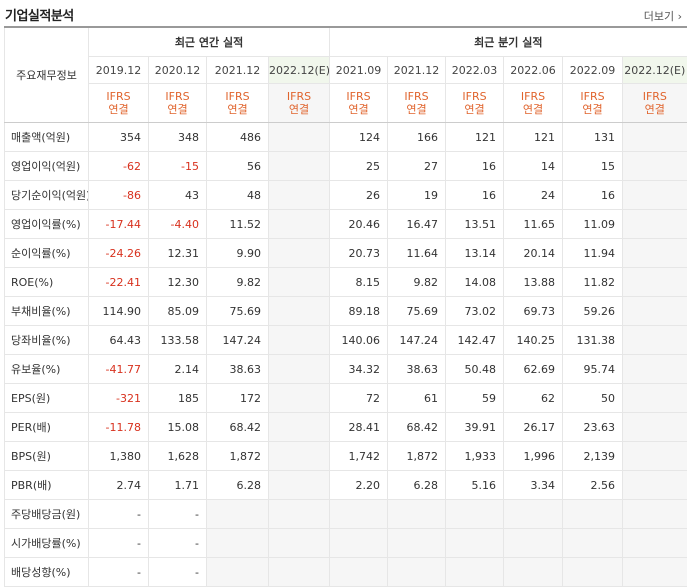  Describe the element at coordinates (474, 427) in the screenshot. I see `quarter-value: 39.91` at that location.